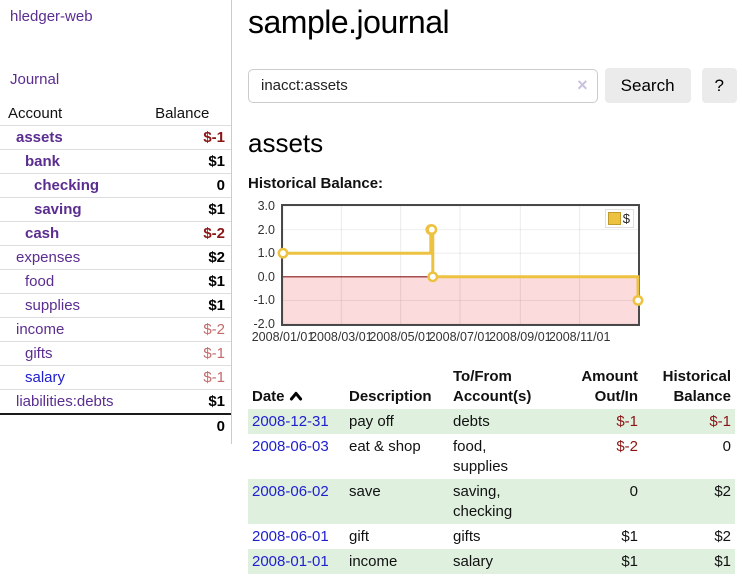 The width and height of the screenshot is (742, 582). What do you see at coordinates (189, 425) in the screenshot?
I see `accounts-total-balance: 0` at bounding box center [189, 425].